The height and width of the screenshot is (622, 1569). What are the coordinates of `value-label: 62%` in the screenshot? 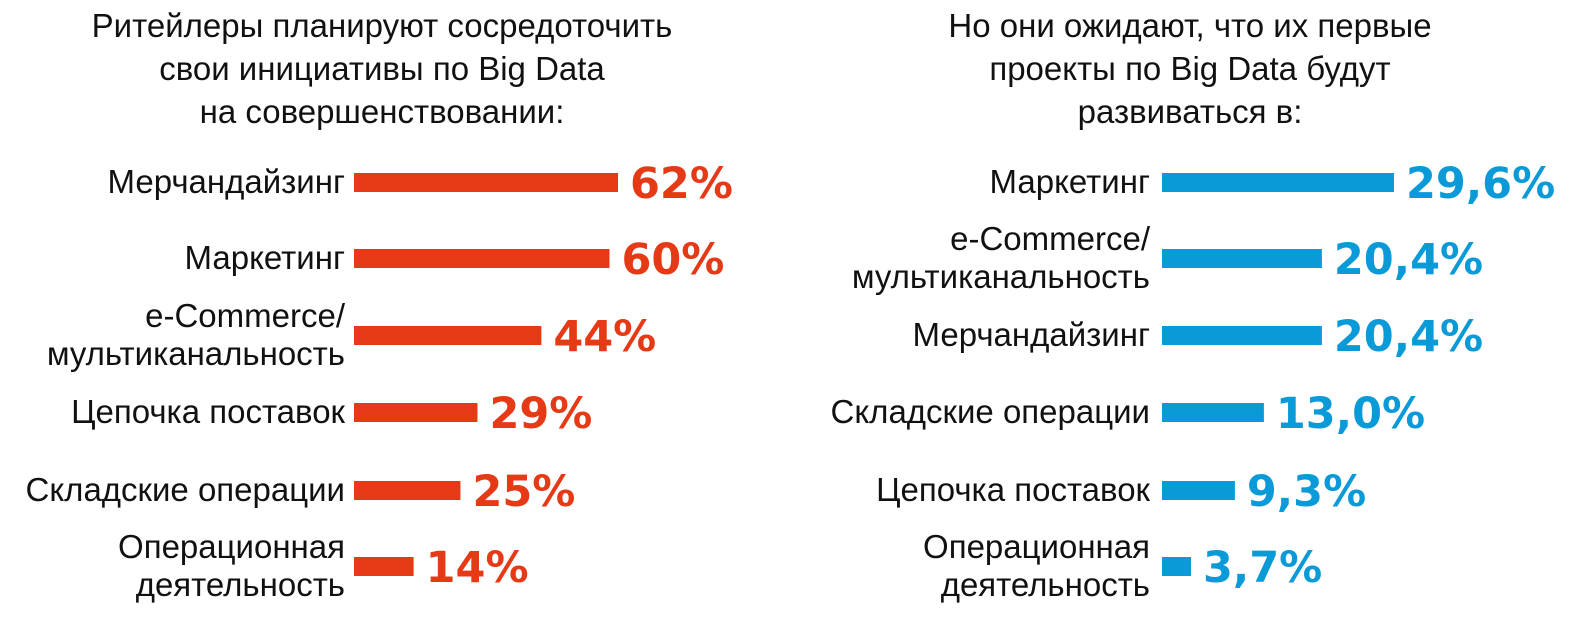 It's located at (681, 184).